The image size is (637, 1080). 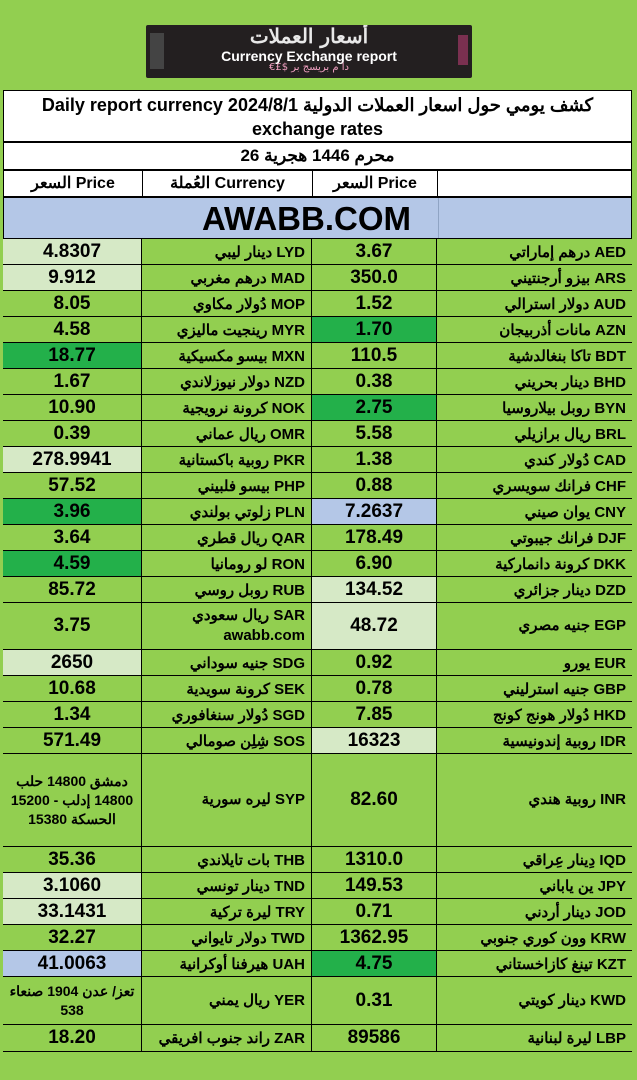 I want to click on price-left-currency: 350.0, so click(x=374, y=277).